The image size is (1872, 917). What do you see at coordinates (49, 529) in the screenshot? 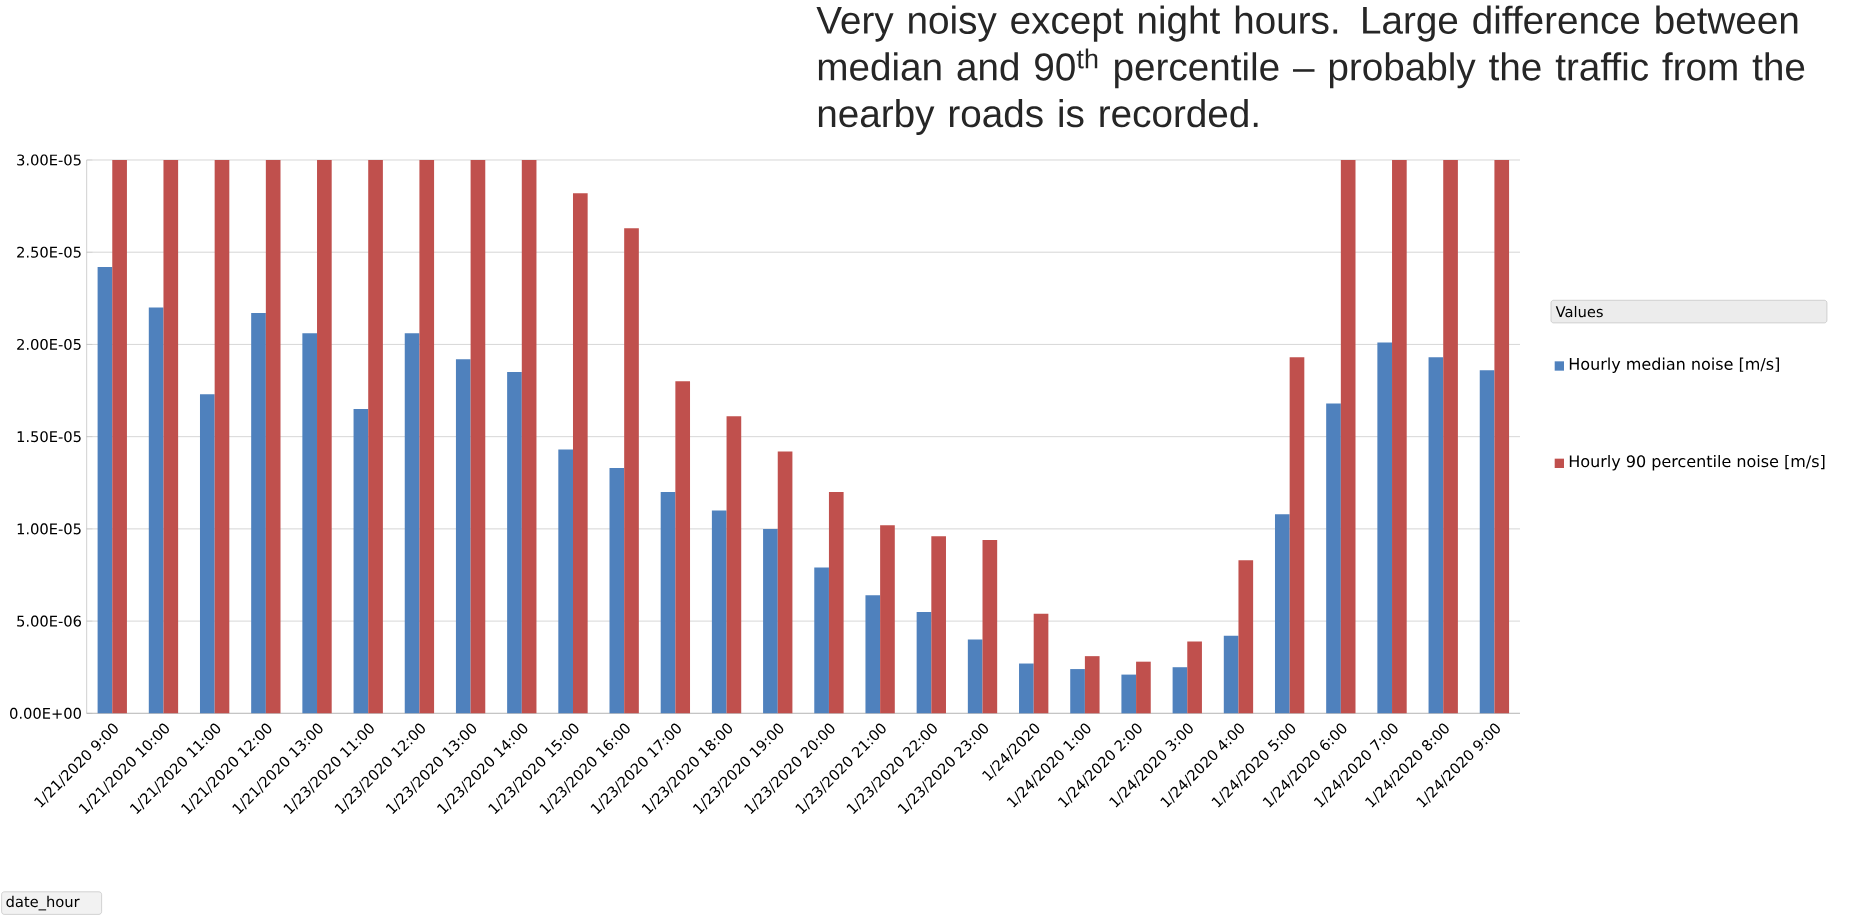
I see `y-tick-label: 1.00E-05` at bounding box center [49, 529].